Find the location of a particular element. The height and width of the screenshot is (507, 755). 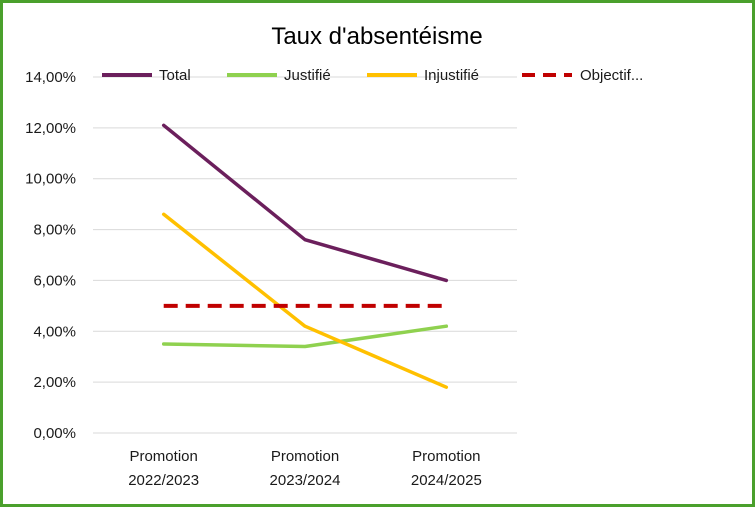

y-tick-label: 14,00% is located at coordinates (50, 77).